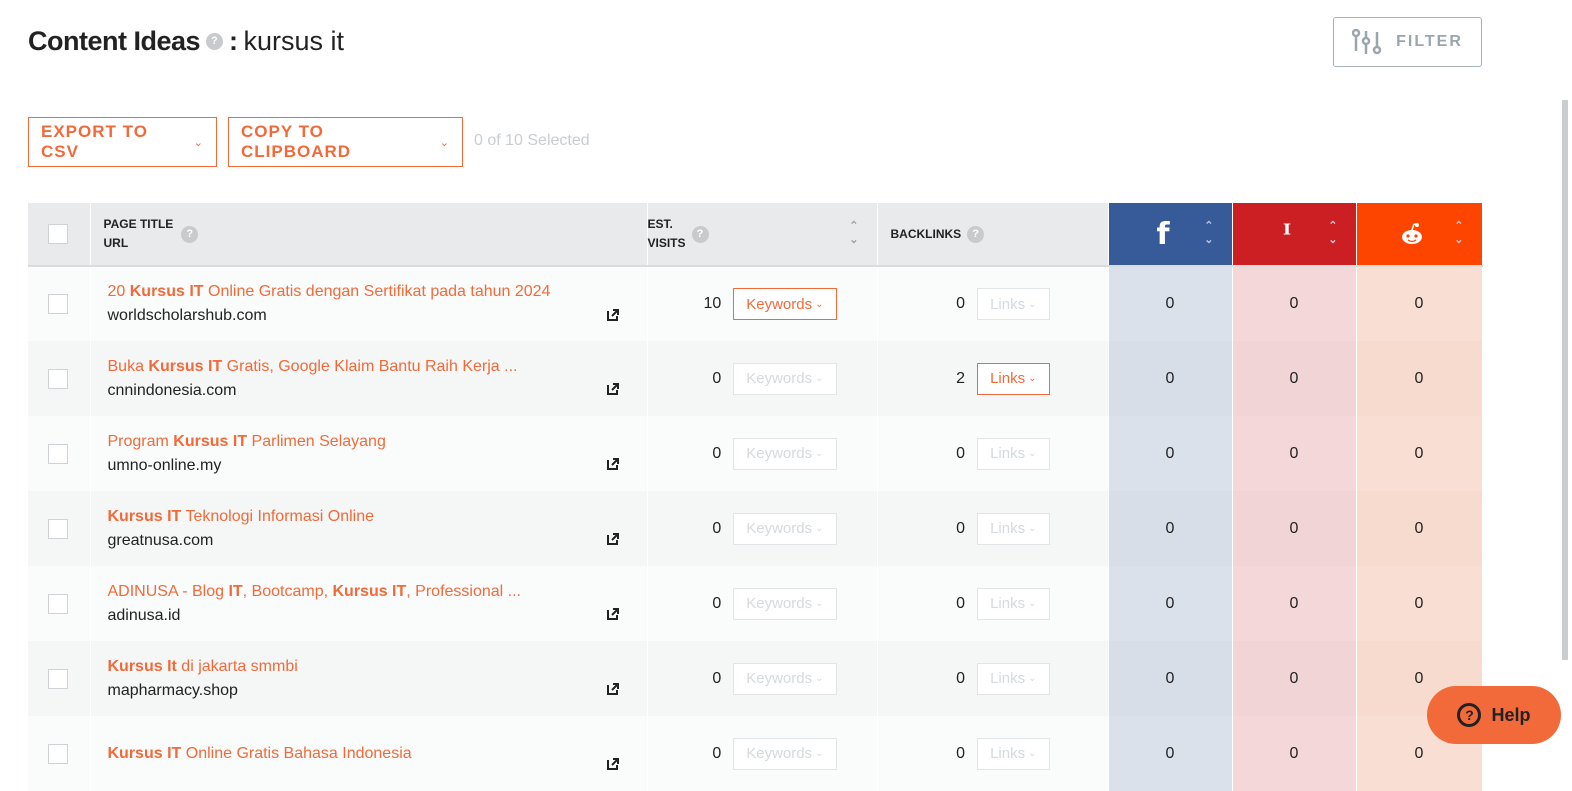  Describe the element at coordinates (377, 667) in the screenshot. I see `page-title-link: Kursus It di jakarta smmbi` at that location.